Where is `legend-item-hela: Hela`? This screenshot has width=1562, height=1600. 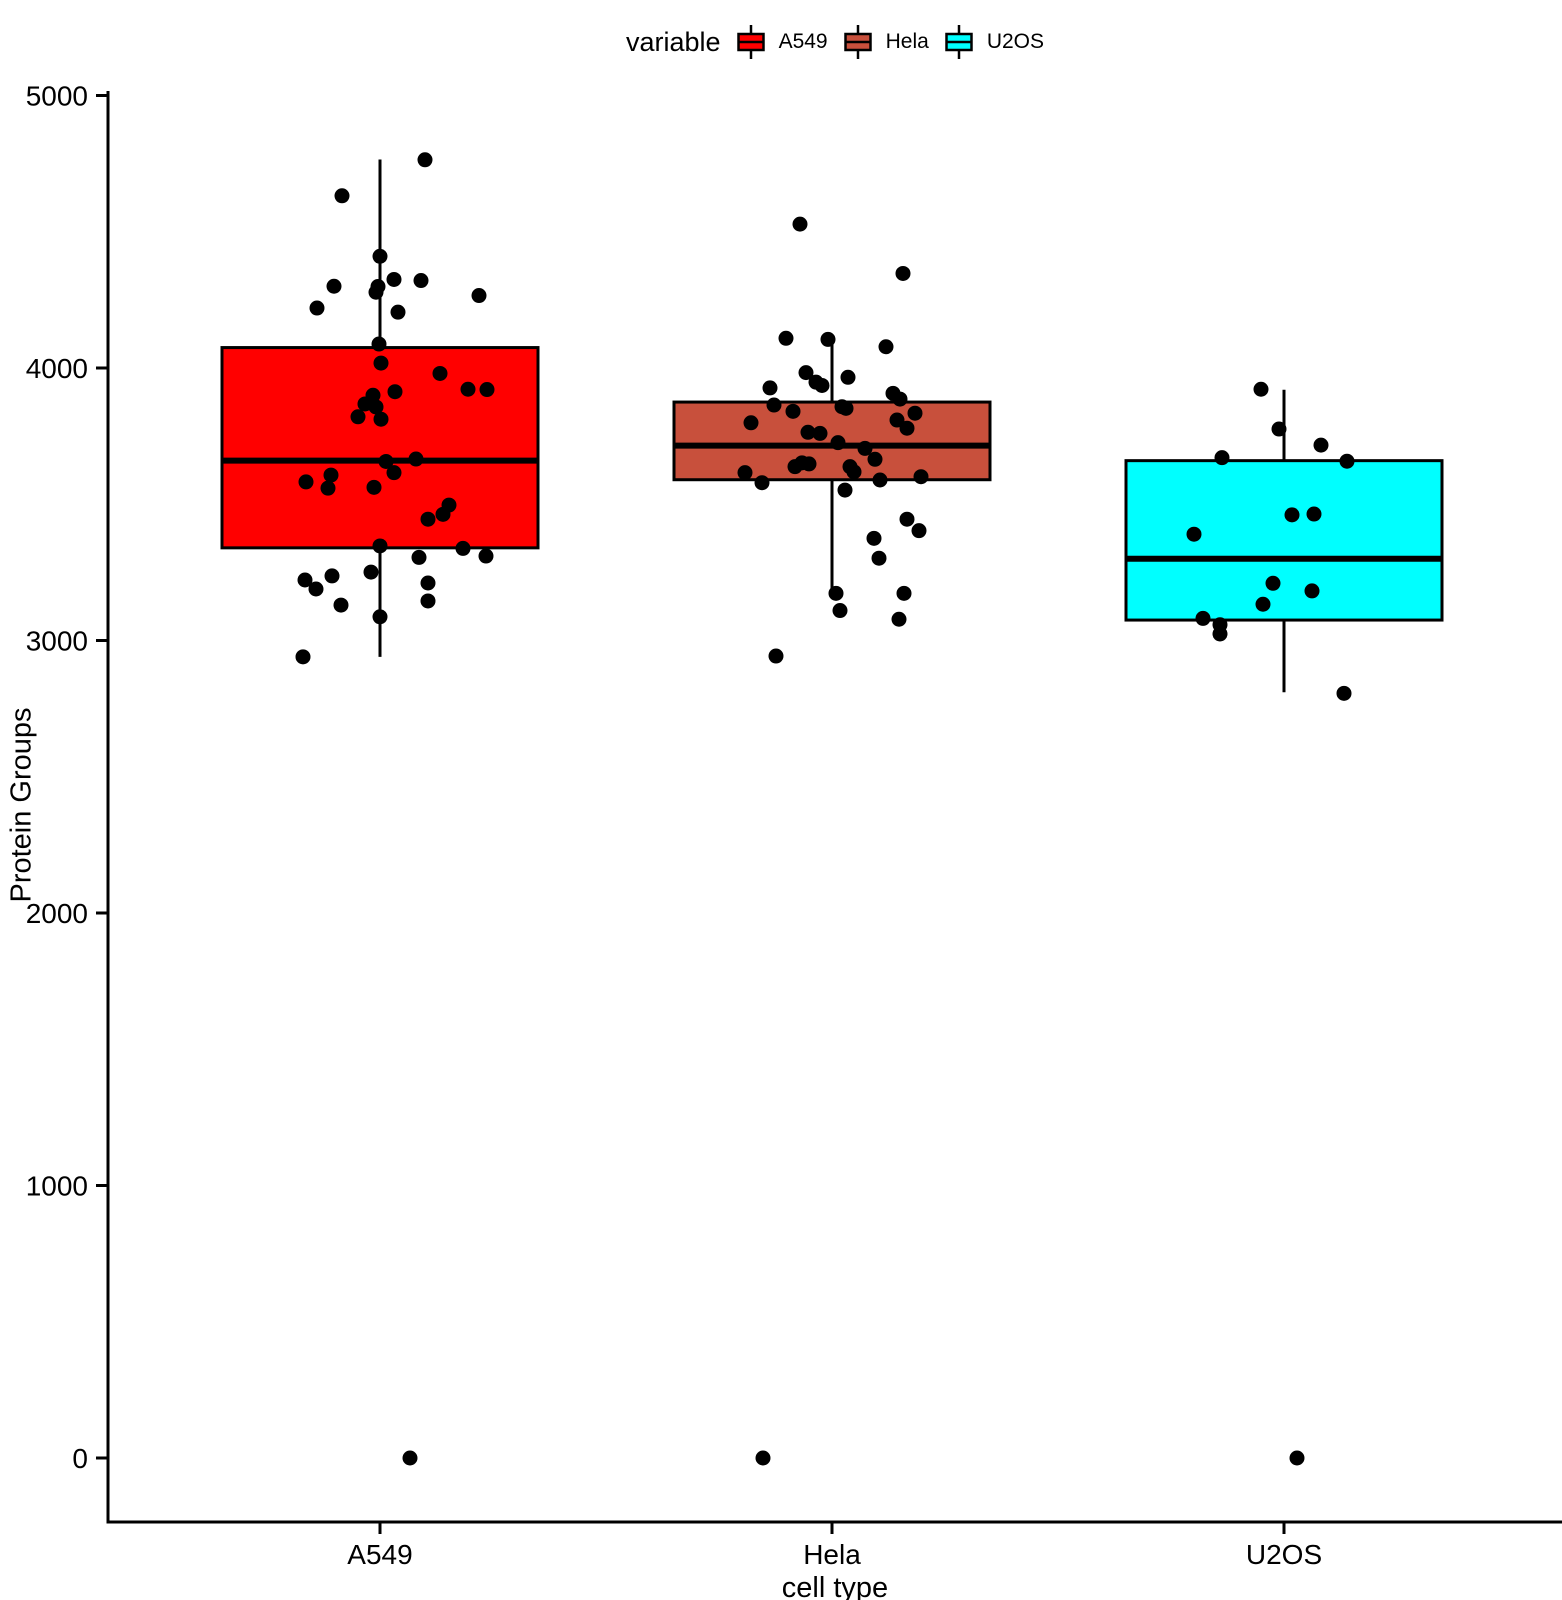 legend-item-hela: Hela is located at coordinates (886, 42).